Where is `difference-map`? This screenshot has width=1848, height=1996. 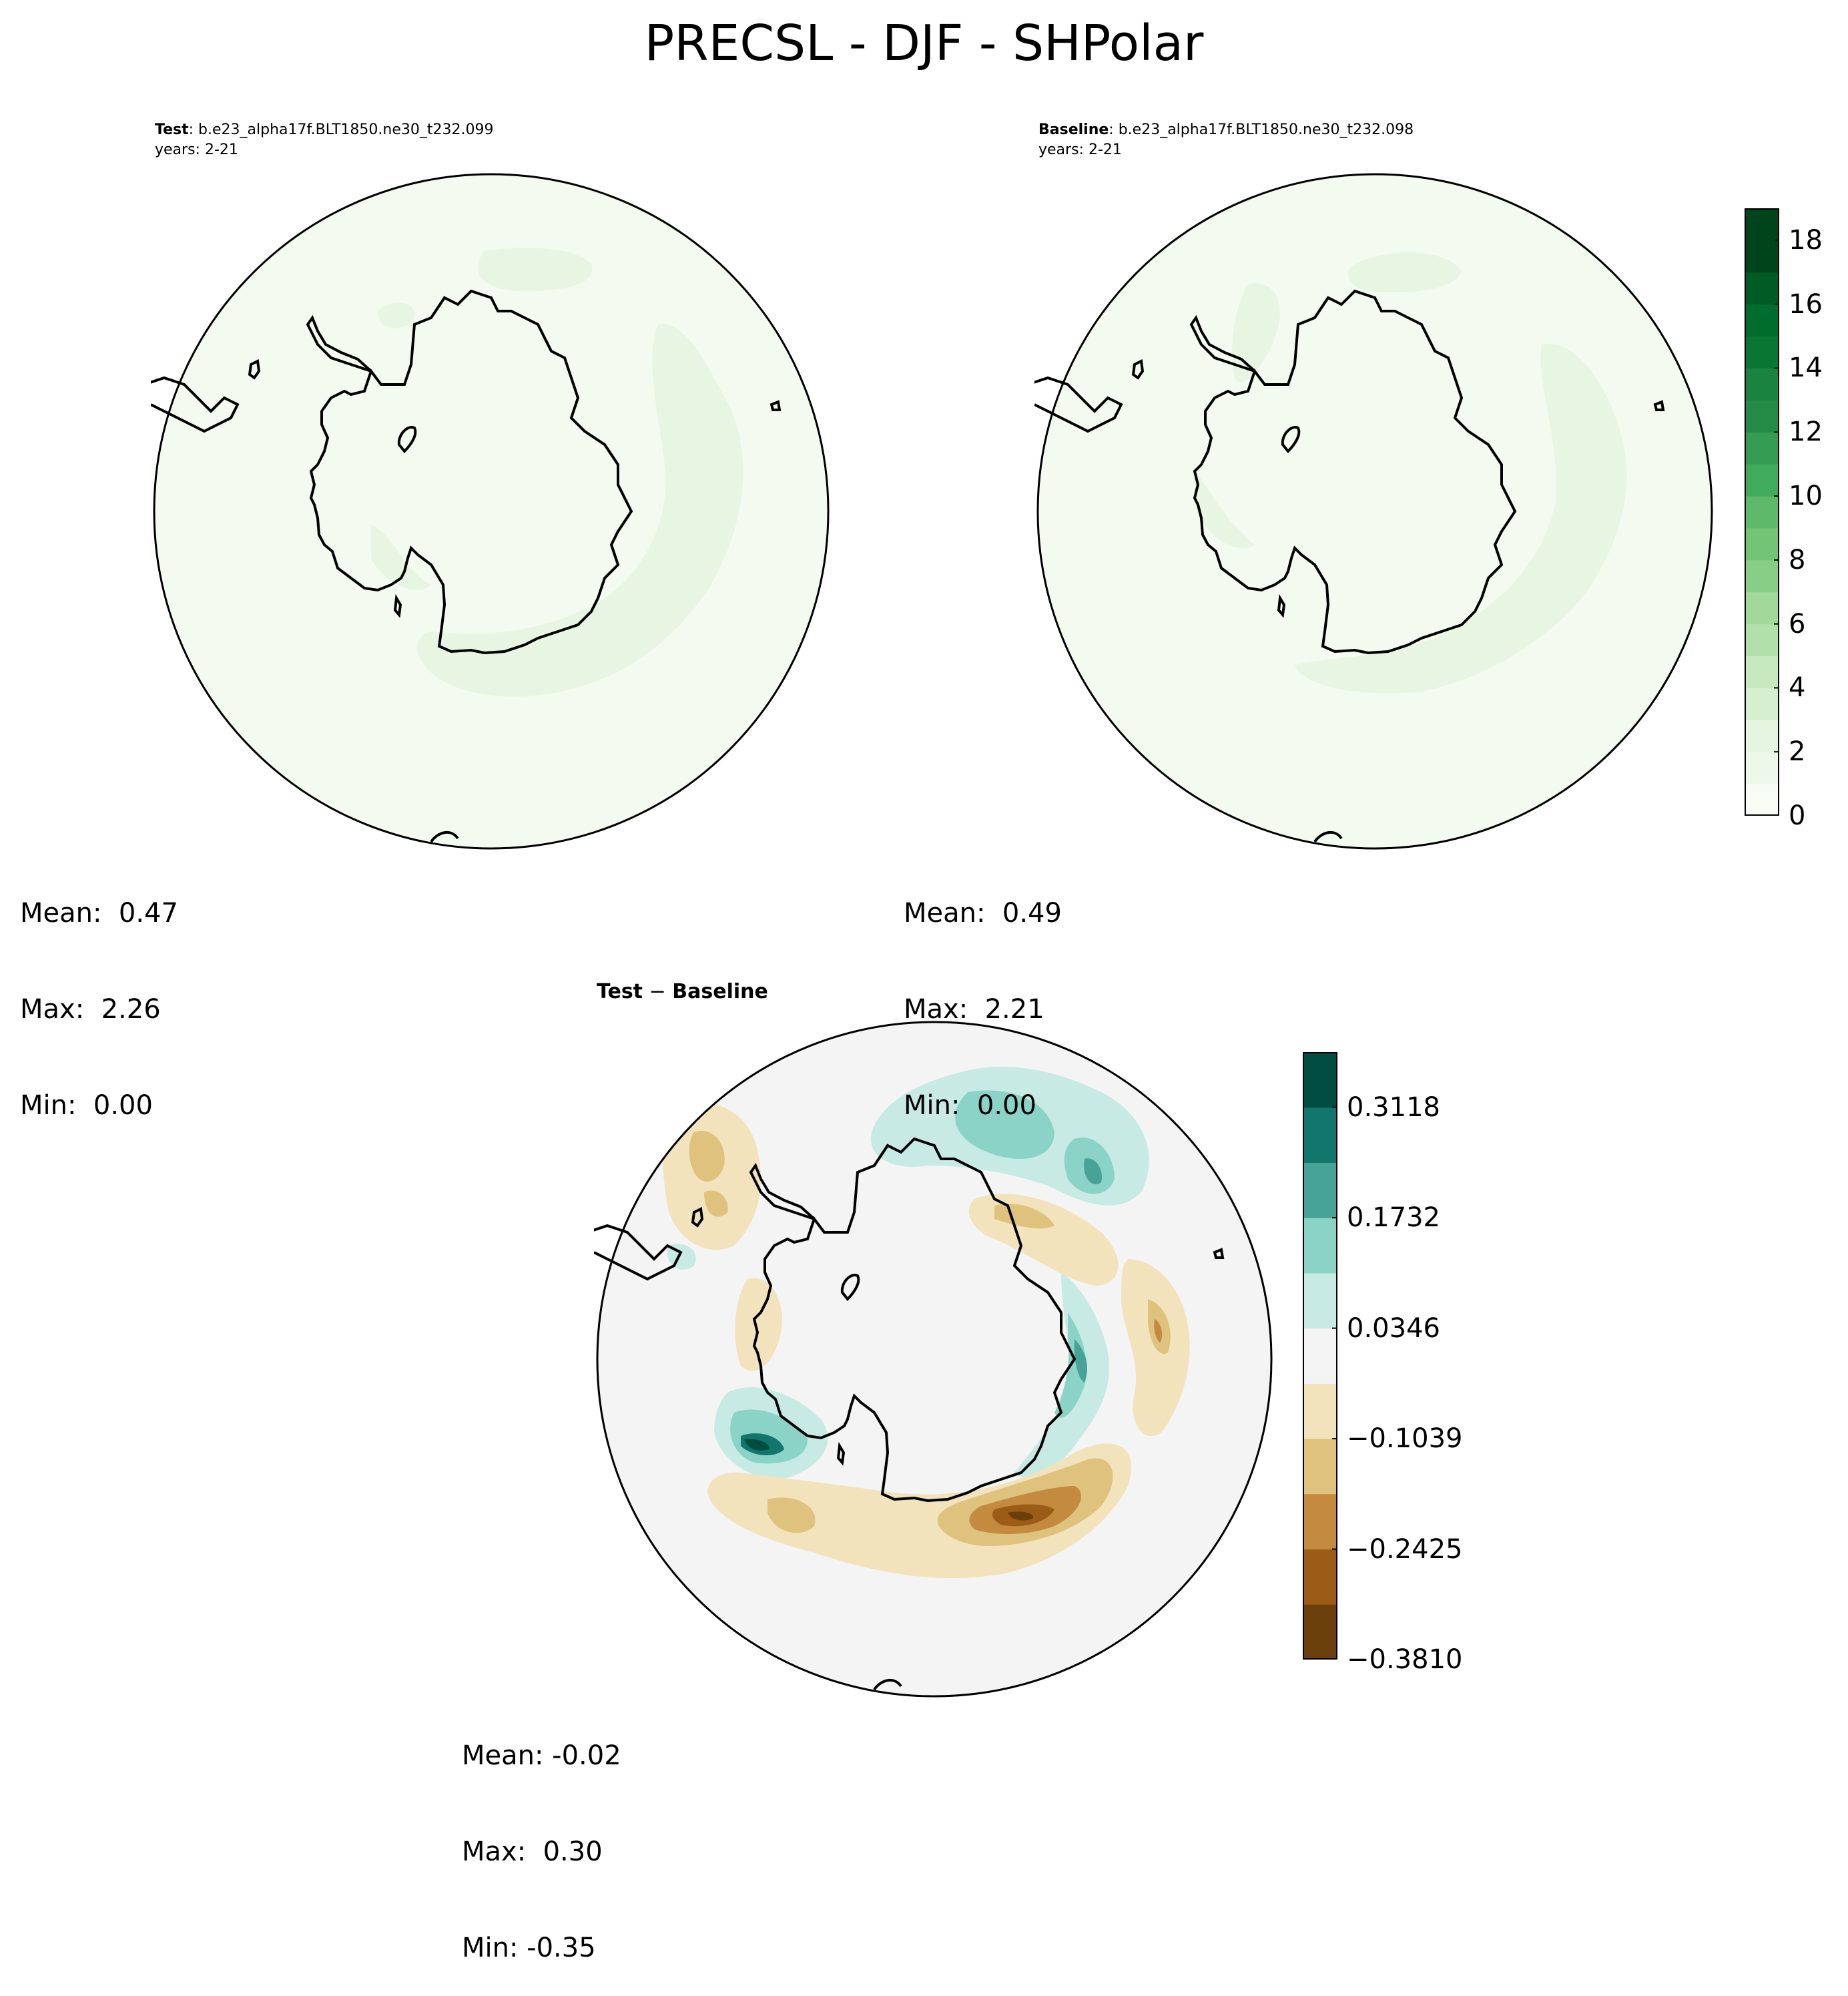
difference-map is located at coordinates (934, 1359).